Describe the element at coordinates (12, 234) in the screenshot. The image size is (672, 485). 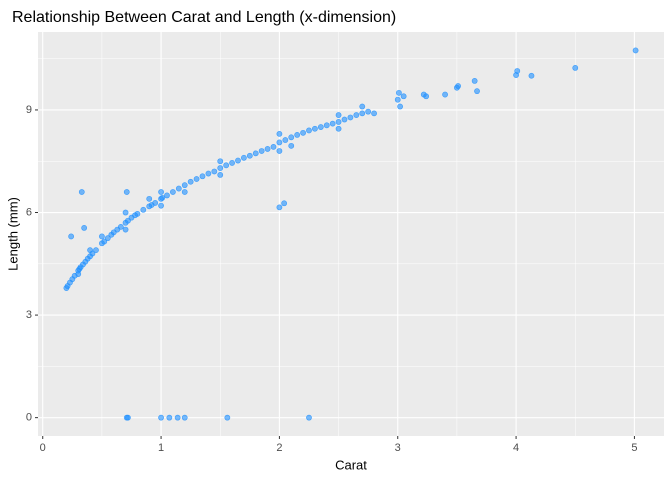
I see `y-axis-title: Length (mm)` at that location.